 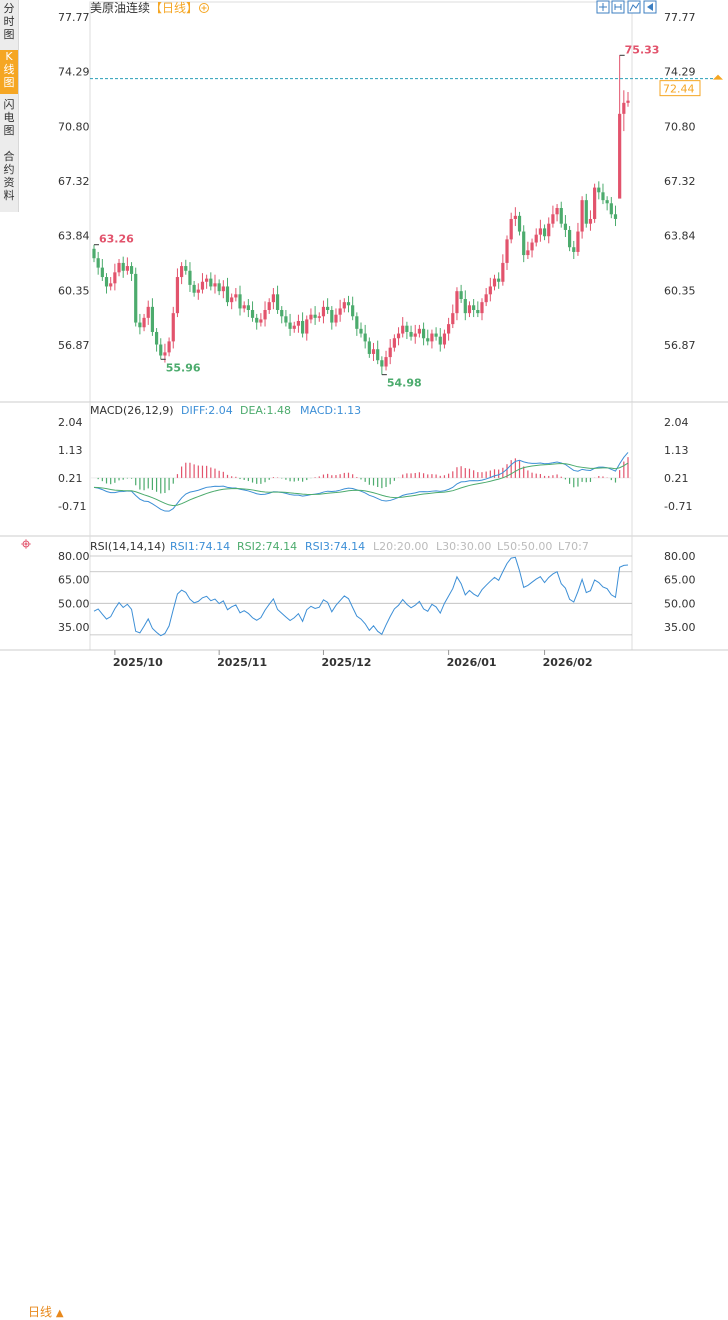 What do you see at coordinates (9, 56) in the screenshot?
I see `tab-char: K` at bounding box center [9, 56].